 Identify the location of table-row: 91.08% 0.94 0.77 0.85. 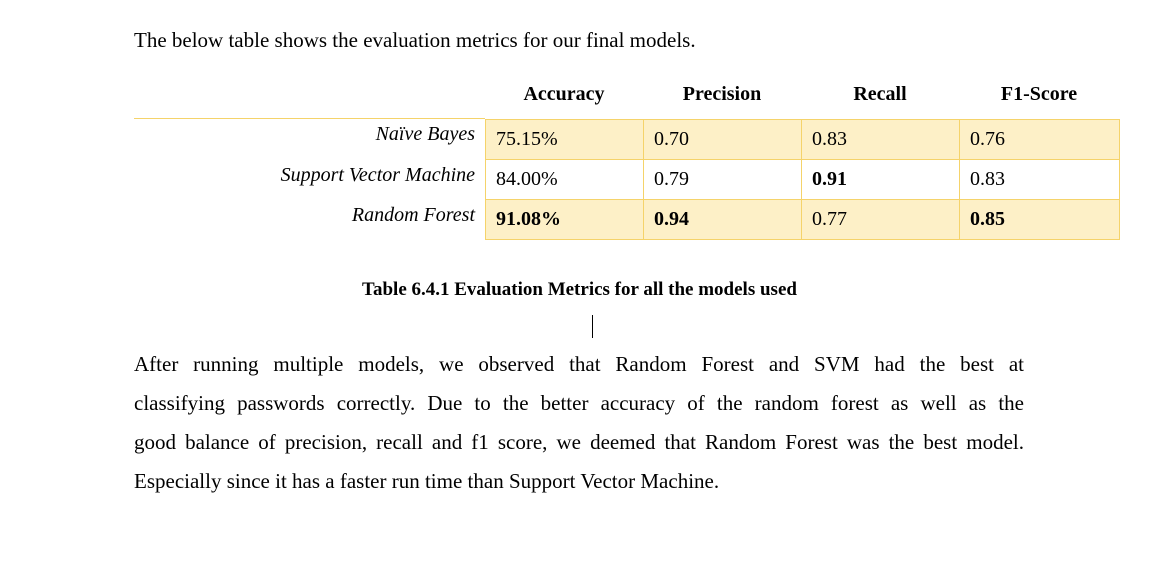
(802, 219).